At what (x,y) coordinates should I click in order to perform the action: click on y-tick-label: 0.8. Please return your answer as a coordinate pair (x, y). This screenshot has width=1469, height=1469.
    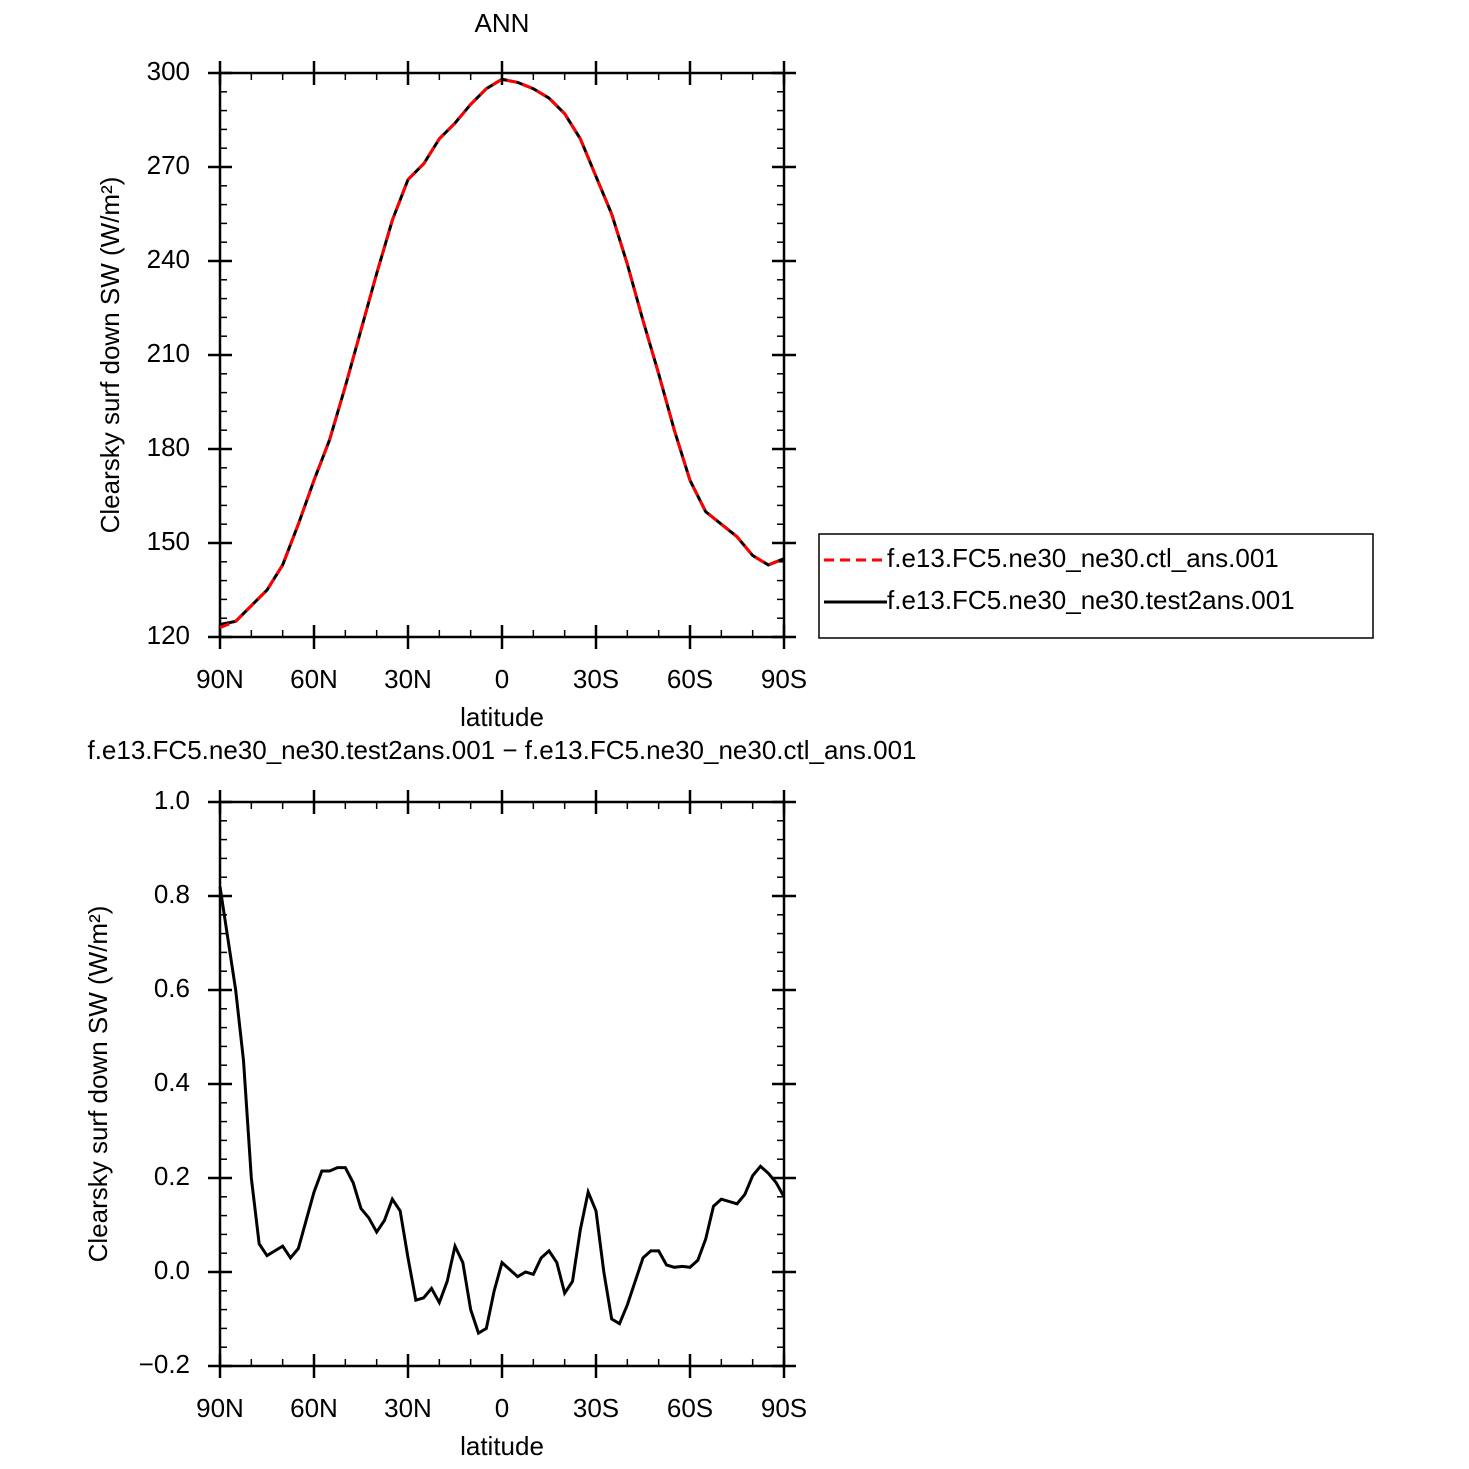
    Looking at the image, I should click on (172, 894).